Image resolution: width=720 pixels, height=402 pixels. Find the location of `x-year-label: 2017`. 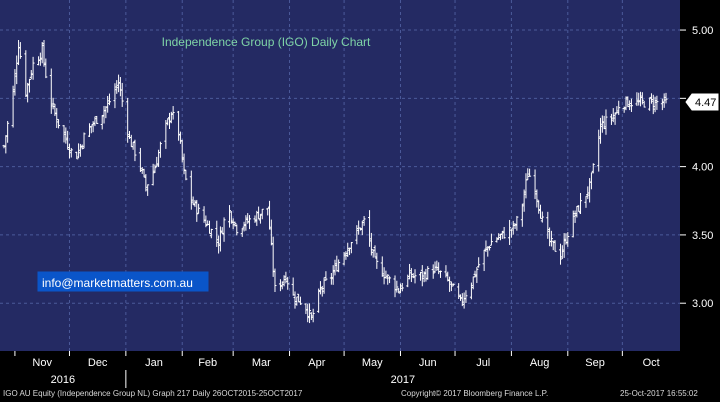

x-year-label: 2017 is located at coordinates (403, 380).